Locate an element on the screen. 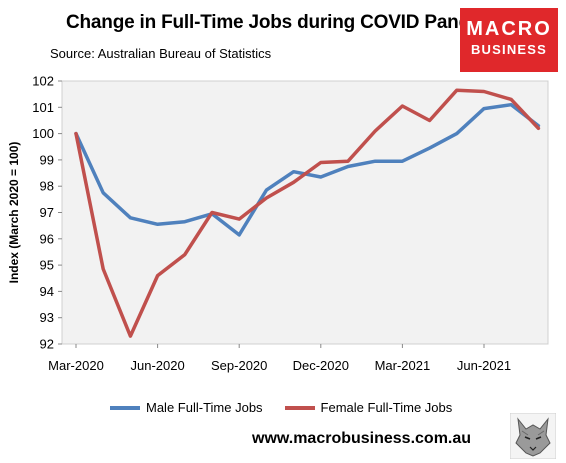 Image resolution: width=566 pixels, height=463 pixels. wolf-logo-icon is located at coordinates (533, 436).